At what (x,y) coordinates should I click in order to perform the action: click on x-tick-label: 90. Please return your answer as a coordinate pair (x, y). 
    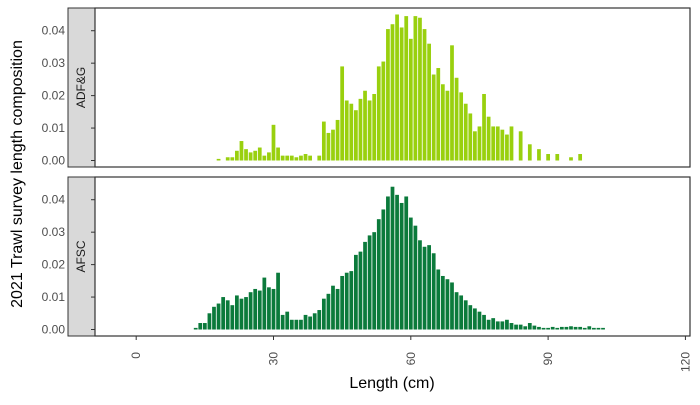
    Looking at the image, I should click on (548, 359).